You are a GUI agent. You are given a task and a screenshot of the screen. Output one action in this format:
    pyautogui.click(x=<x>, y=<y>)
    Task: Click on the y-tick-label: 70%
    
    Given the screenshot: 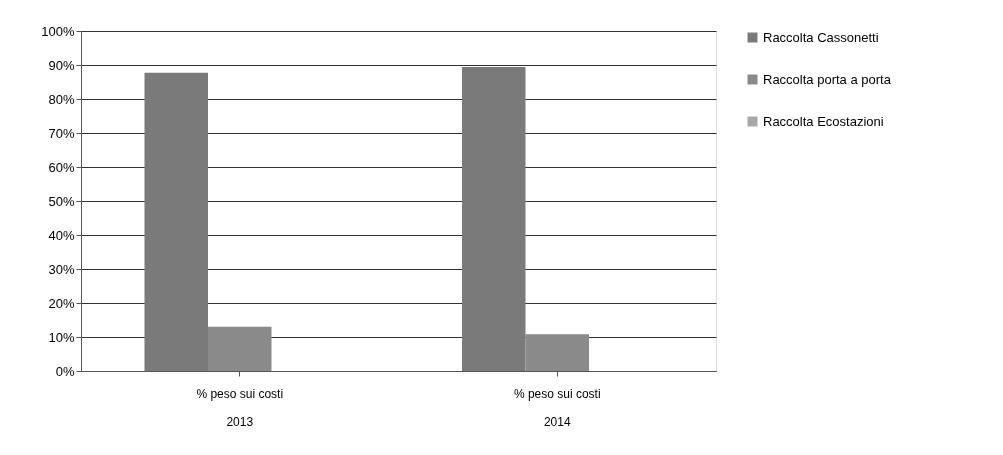 What is the action you would take?
    pyautogui.click(x=61, y=133)
    